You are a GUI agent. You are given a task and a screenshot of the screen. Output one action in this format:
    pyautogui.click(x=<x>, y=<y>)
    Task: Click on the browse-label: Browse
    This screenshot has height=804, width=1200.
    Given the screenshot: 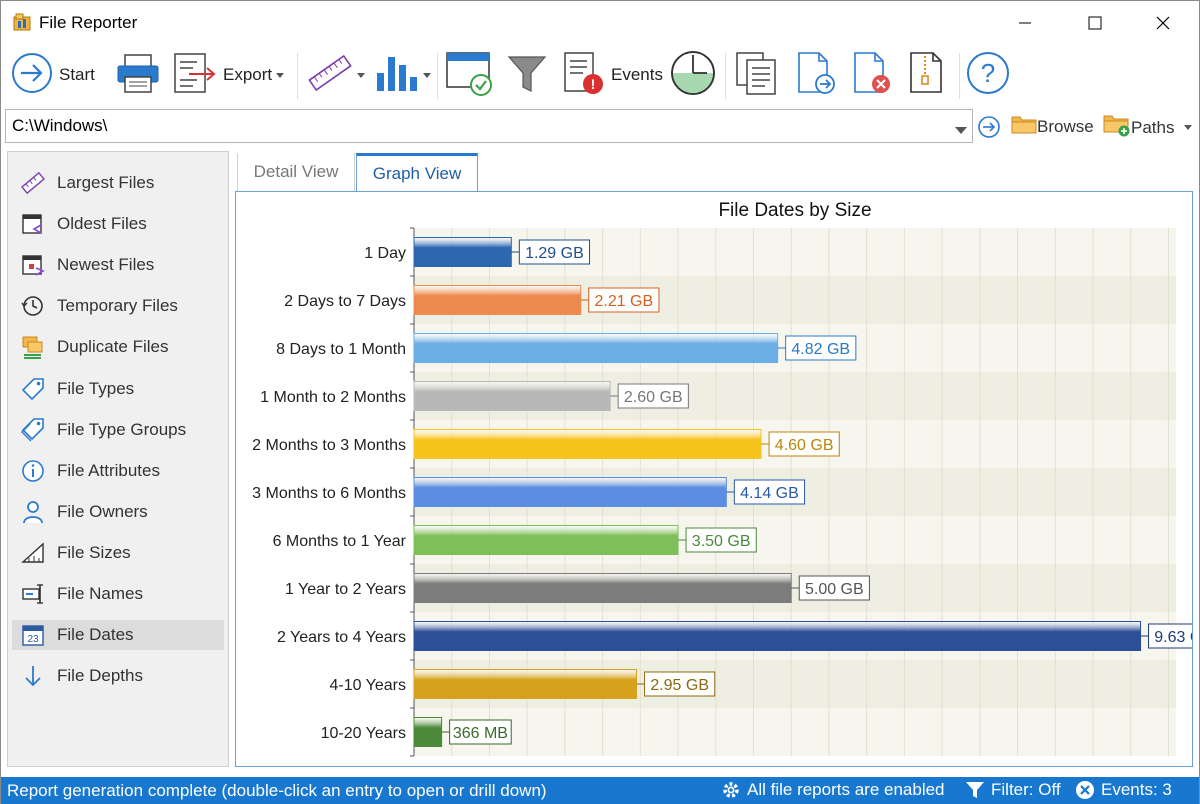 What is the action you would take?
    pyautogui.click(x=1065, y=126)
    